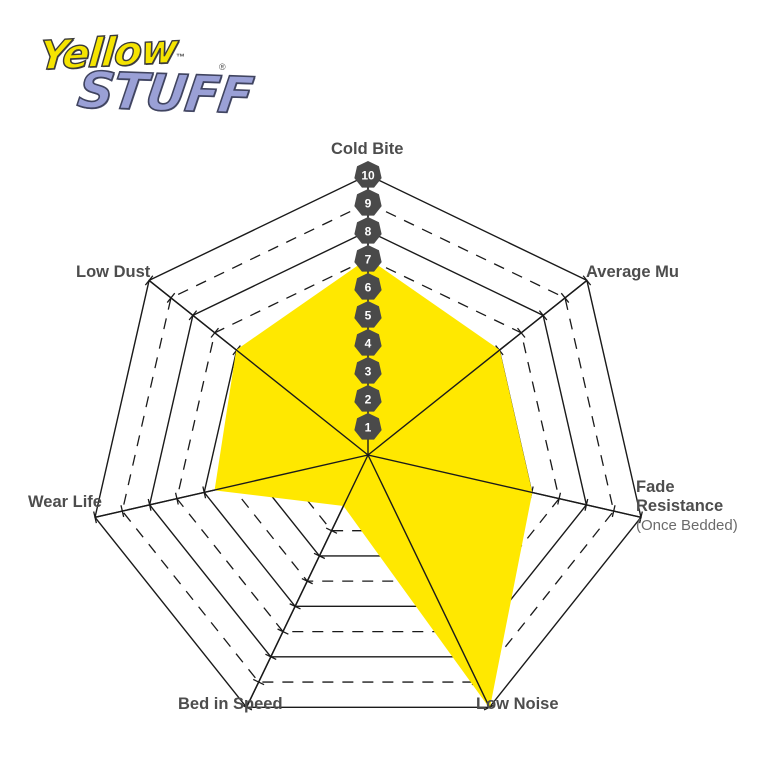 This screenshot has width=768, height=768. Describe the element at coordinates (655, 487) in the screenshot. I see `axis-label-fade-line1: Fade` at that location.